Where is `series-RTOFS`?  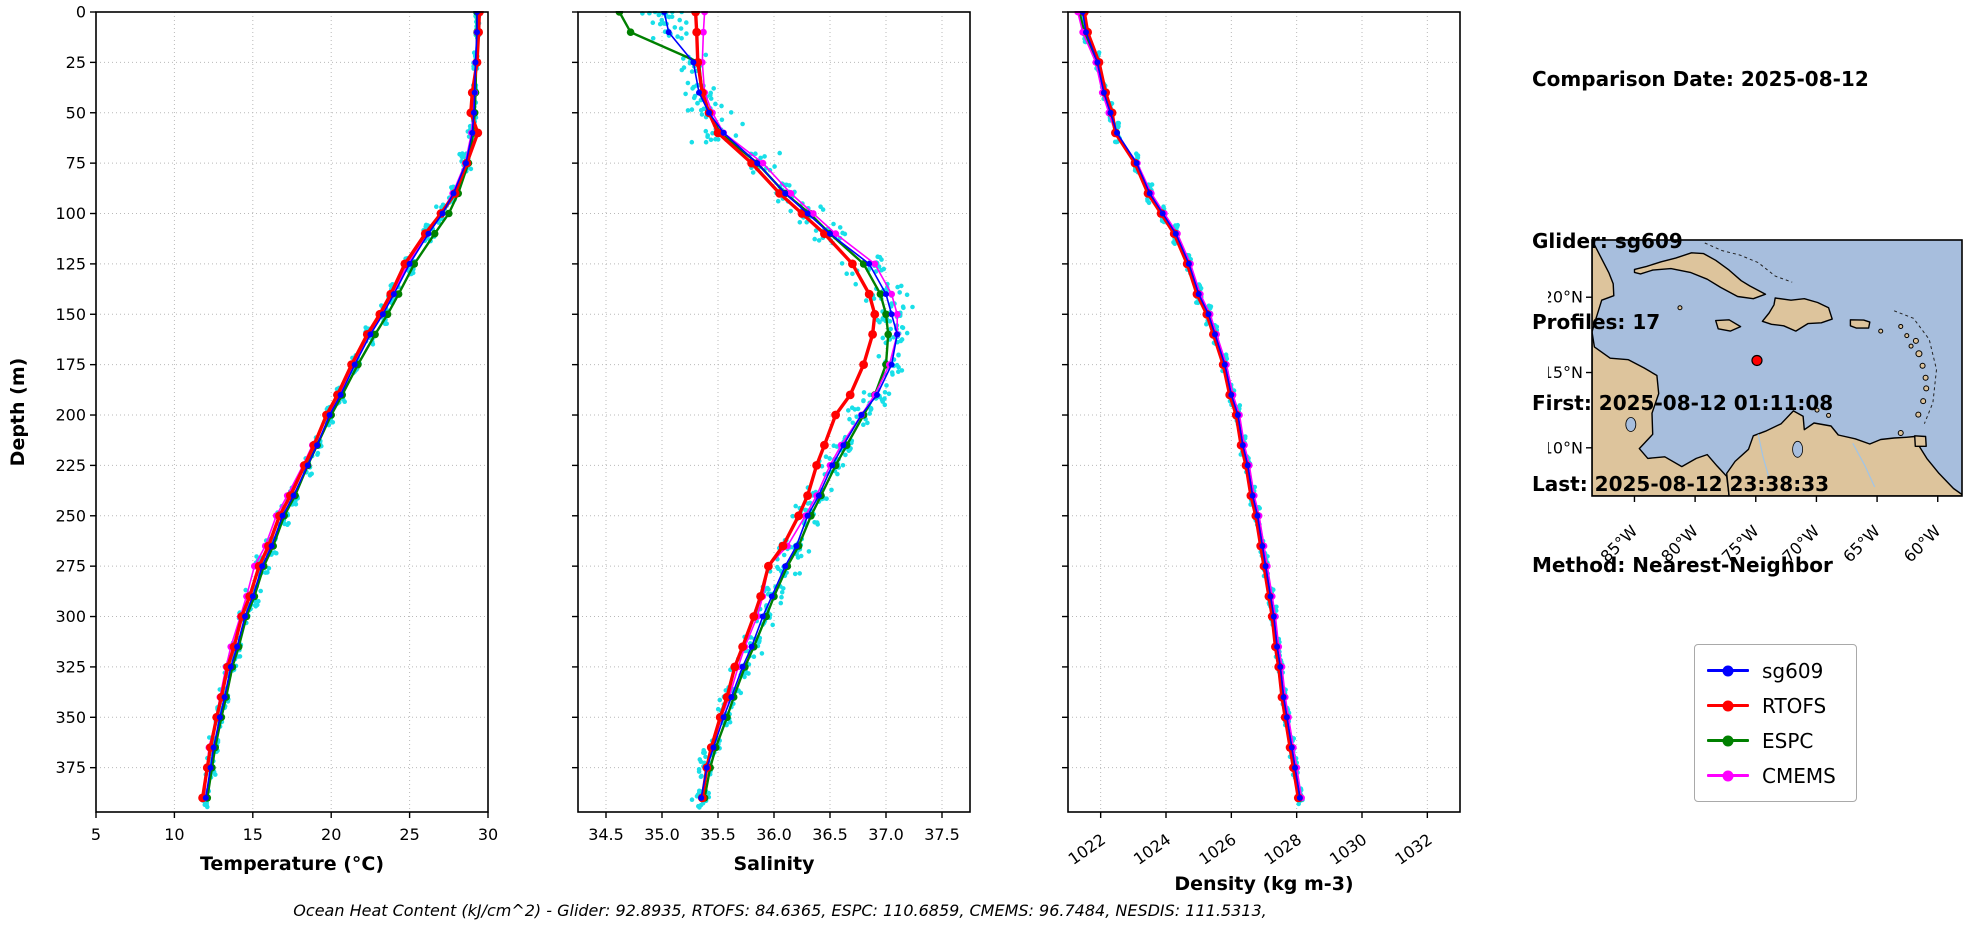 series-RTOFS is located at coordinates (341, 407).